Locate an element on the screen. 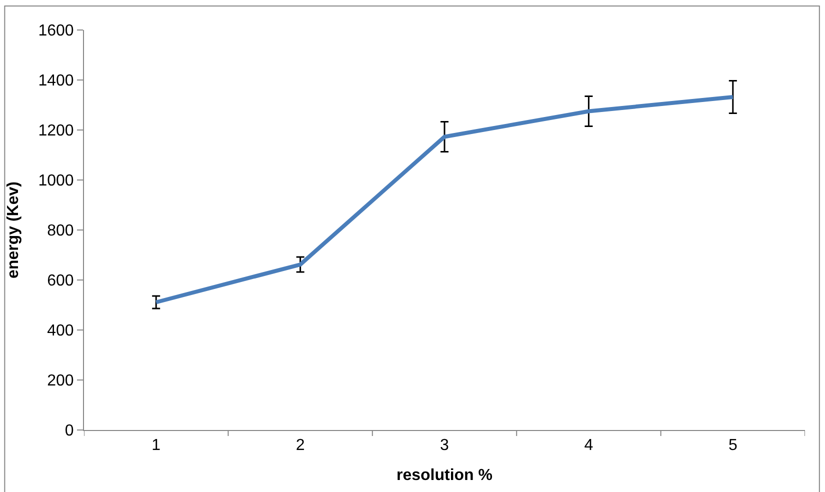 The image size is (825, 492). y-tick-label: 1600 is located at coordinates (56, 31).